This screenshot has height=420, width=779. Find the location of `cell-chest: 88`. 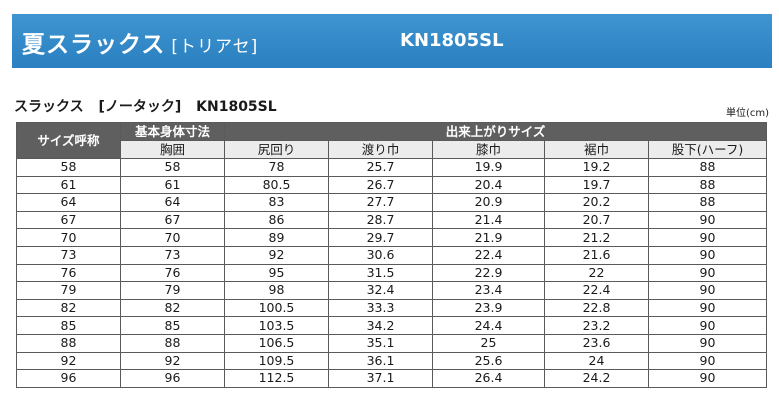

cell-chest: 88 is located at coordinates (172, 343).